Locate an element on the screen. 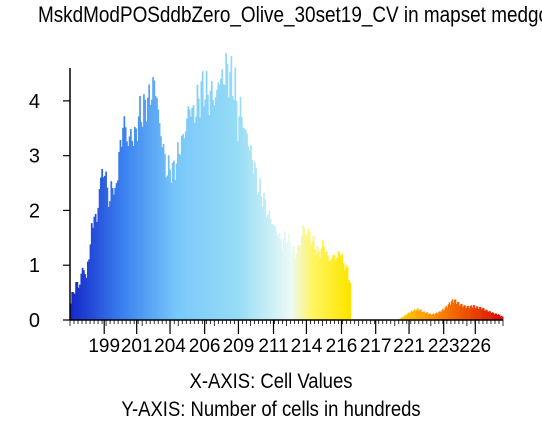 The width and height of the screenshot is (542, 442). x-tick-label: 209 is located at coordinates (239, 346).